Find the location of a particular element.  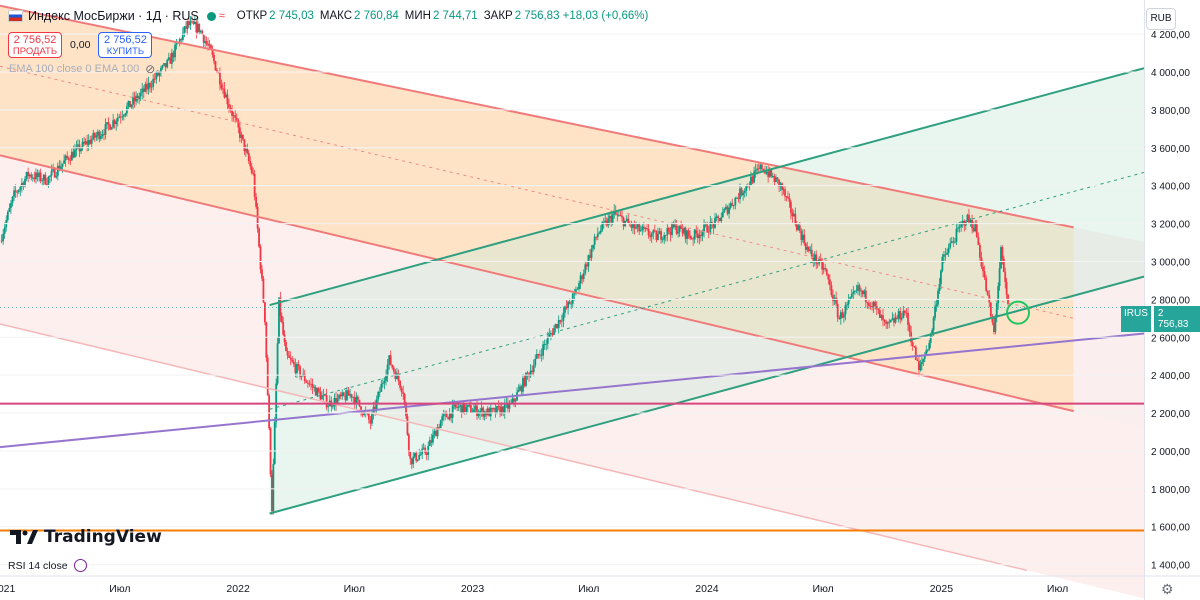

eye-hidden-icon: ⊘ is located at coordinates (150, 69).